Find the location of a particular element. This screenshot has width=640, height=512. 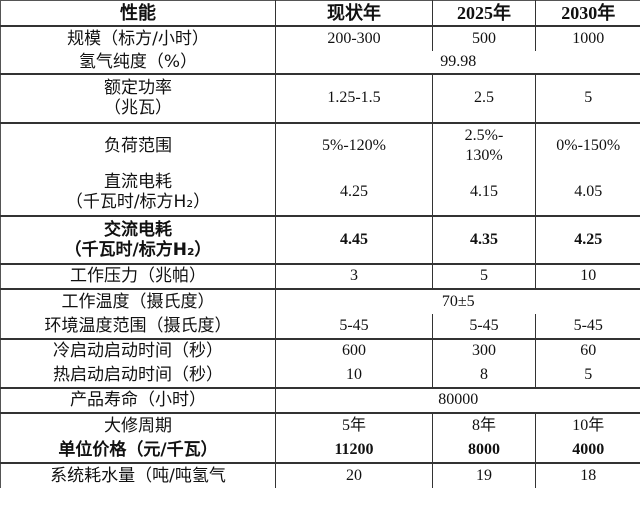

table-row: 冷启动启动时间（秒） 600 300 60 is located at coordinates (320, 350).